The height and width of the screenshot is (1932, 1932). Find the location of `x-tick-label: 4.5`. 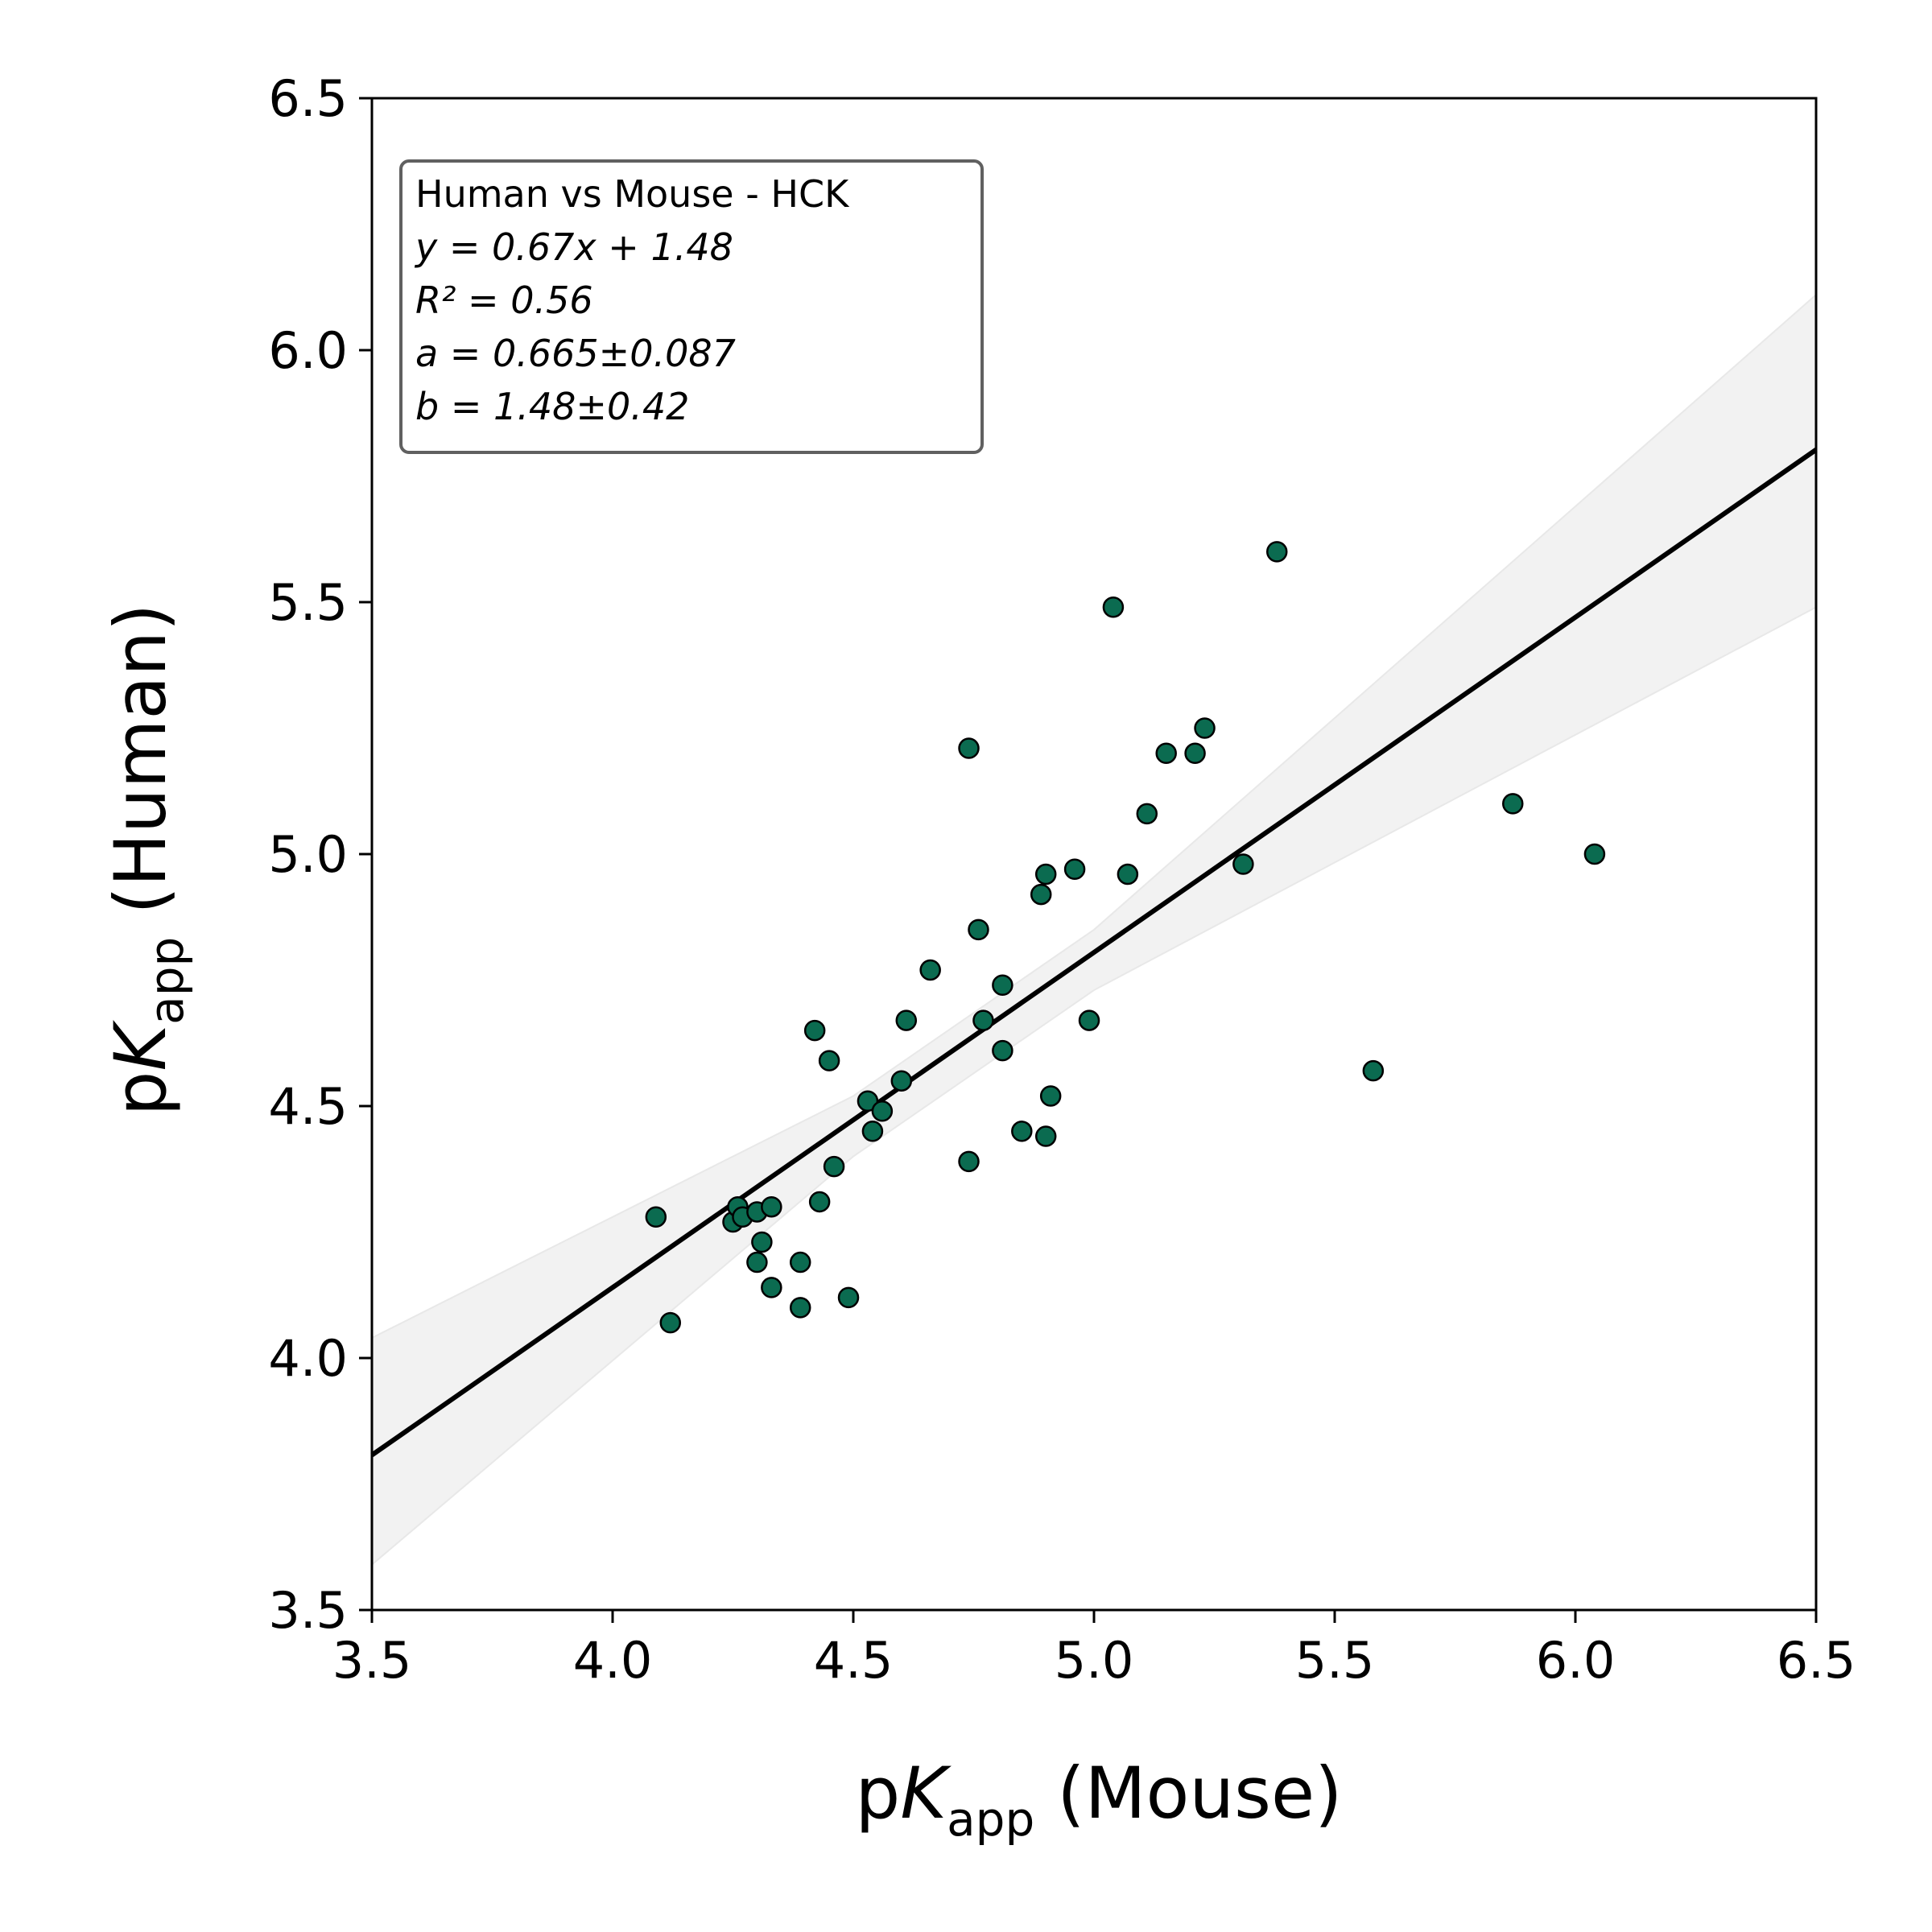

x-tick-label: 4.5 is located at coordinates (854, 1660).